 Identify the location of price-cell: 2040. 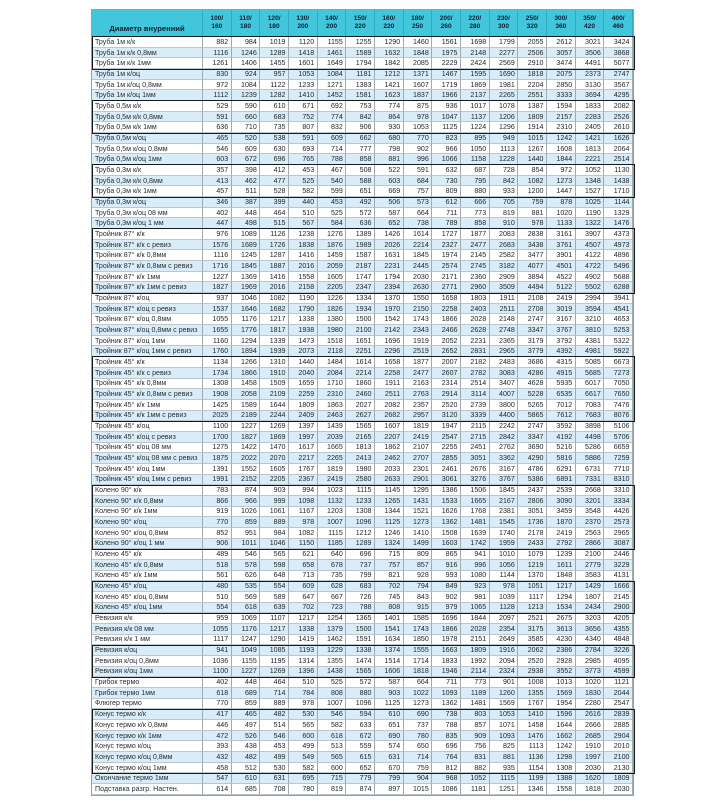
(303, 373).